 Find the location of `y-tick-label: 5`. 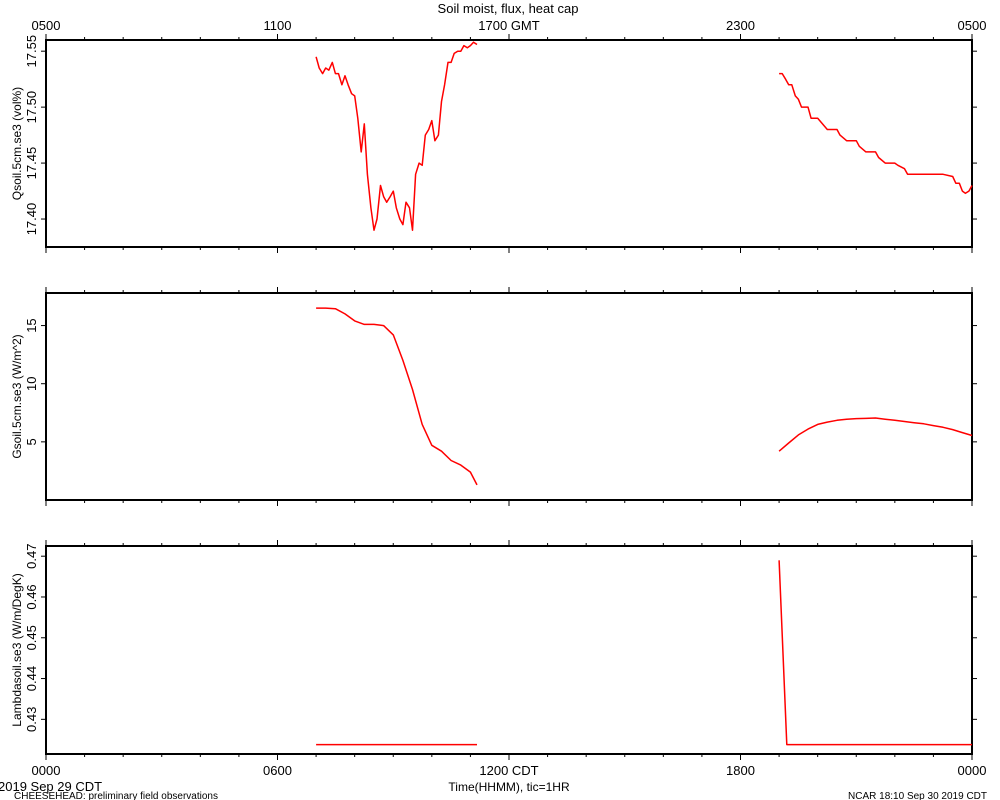

y-tick-label: 5 is located at coordinates (31, 441).